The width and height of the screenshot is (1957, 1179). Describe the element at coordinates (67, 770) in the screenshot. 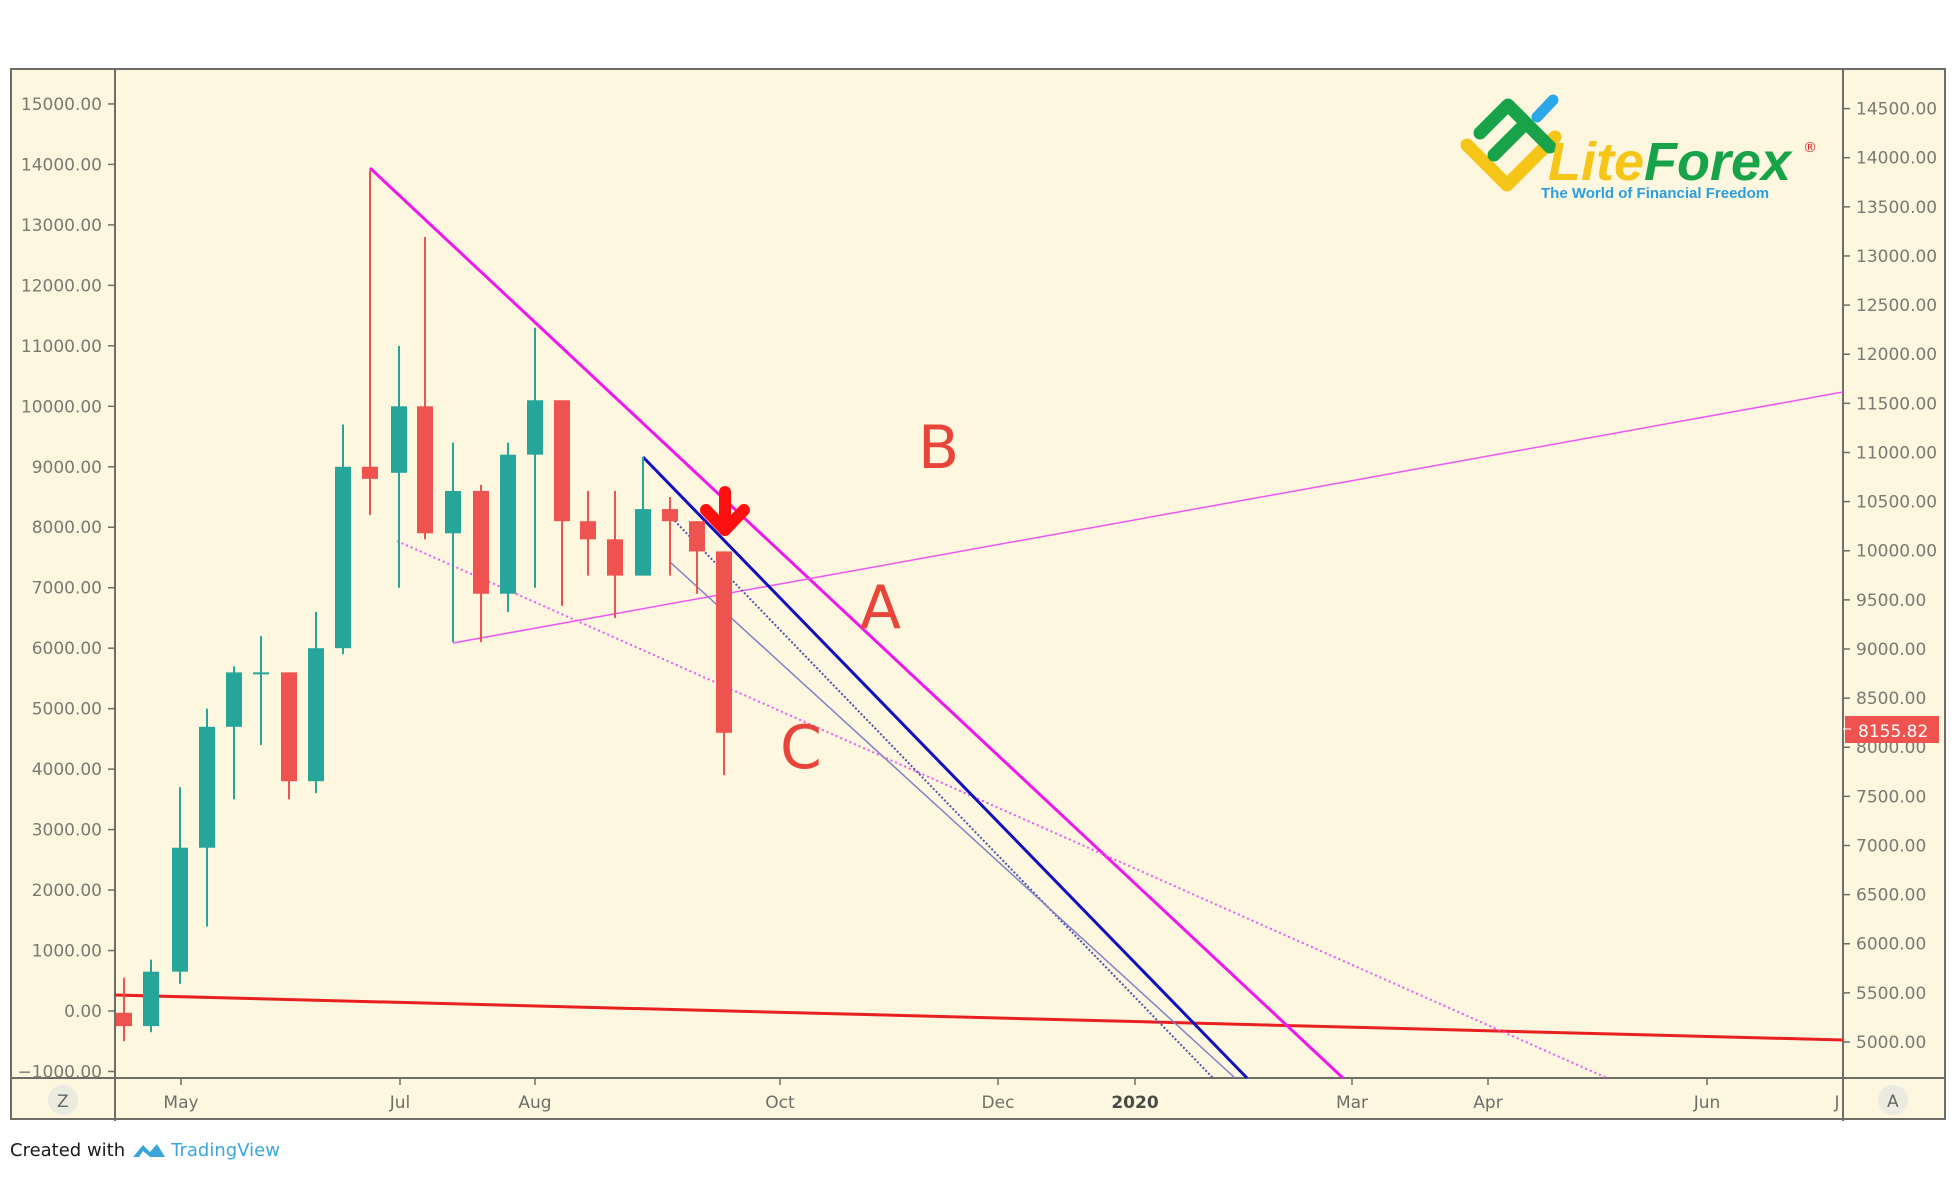

I see `left-axis-tick-label: 4000.00` at that location.